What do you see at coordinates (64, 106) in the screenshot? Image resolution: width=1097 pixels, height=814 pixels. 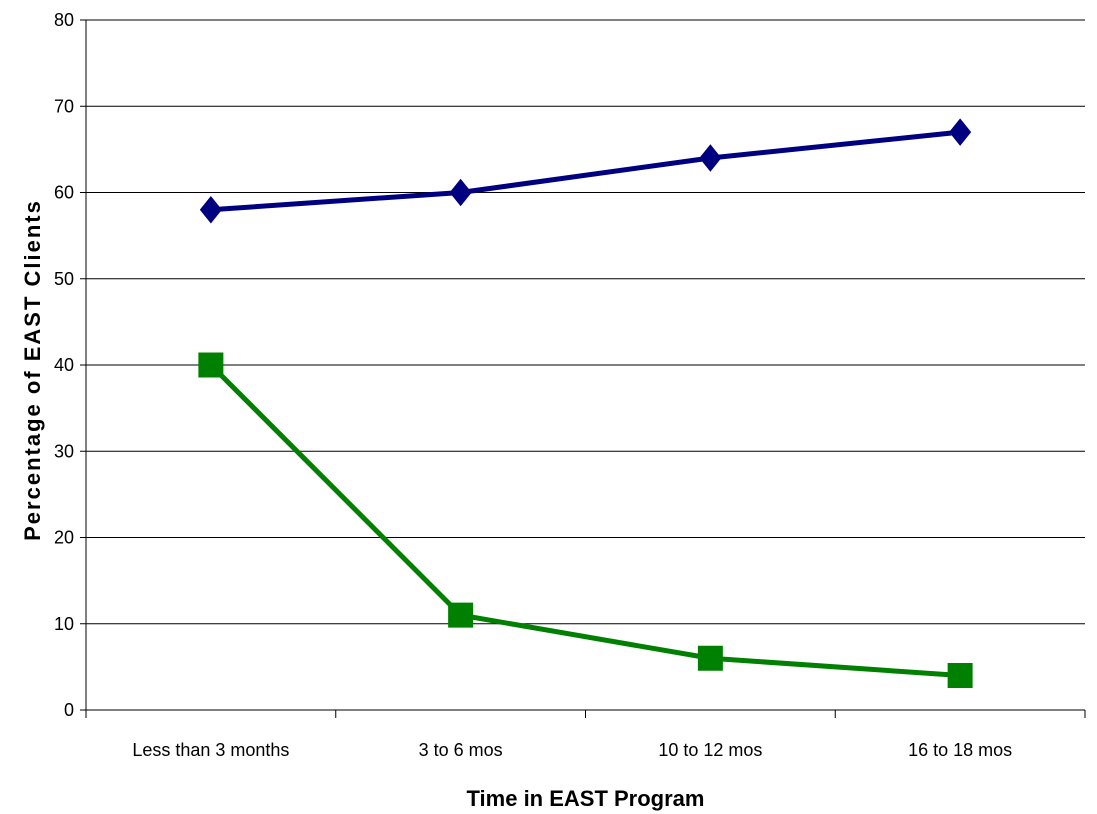 I see `y-tick-label-70: 70` at bounding box center [64, 106].